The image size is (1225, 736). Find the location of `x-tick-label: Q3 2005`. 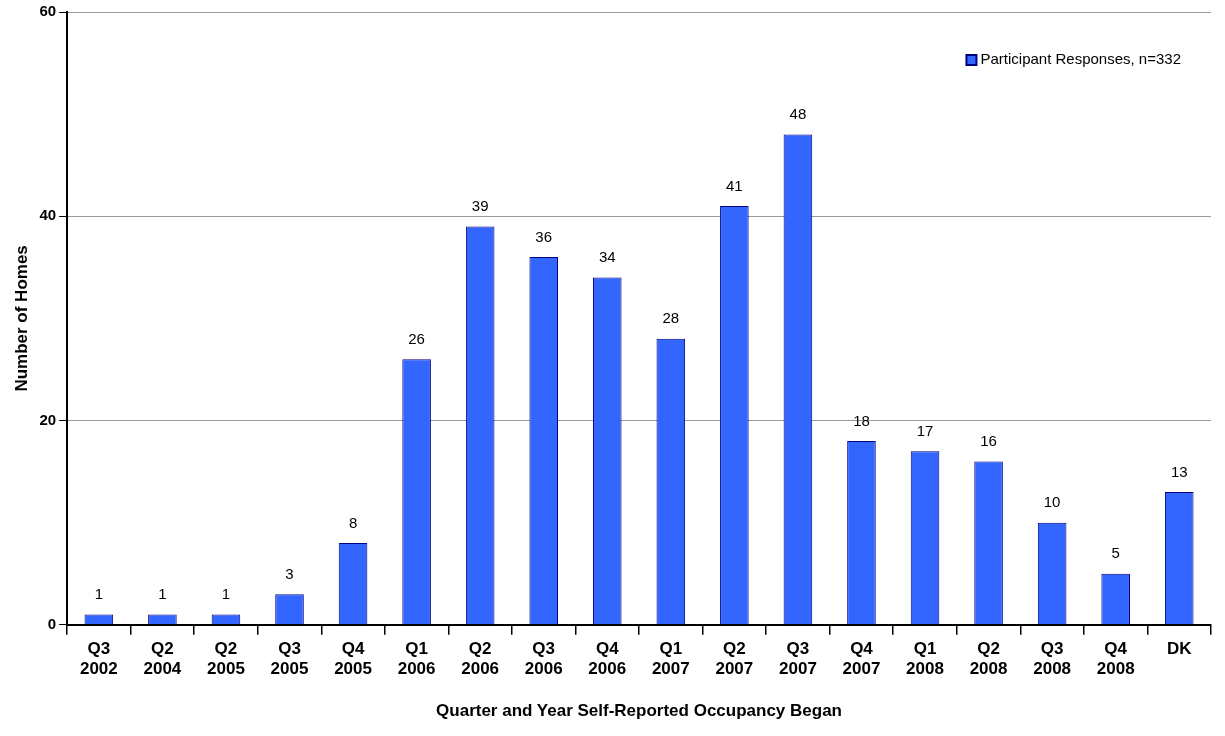

x-tick-label: Q3 2005 is located at coordinates (289, 658).